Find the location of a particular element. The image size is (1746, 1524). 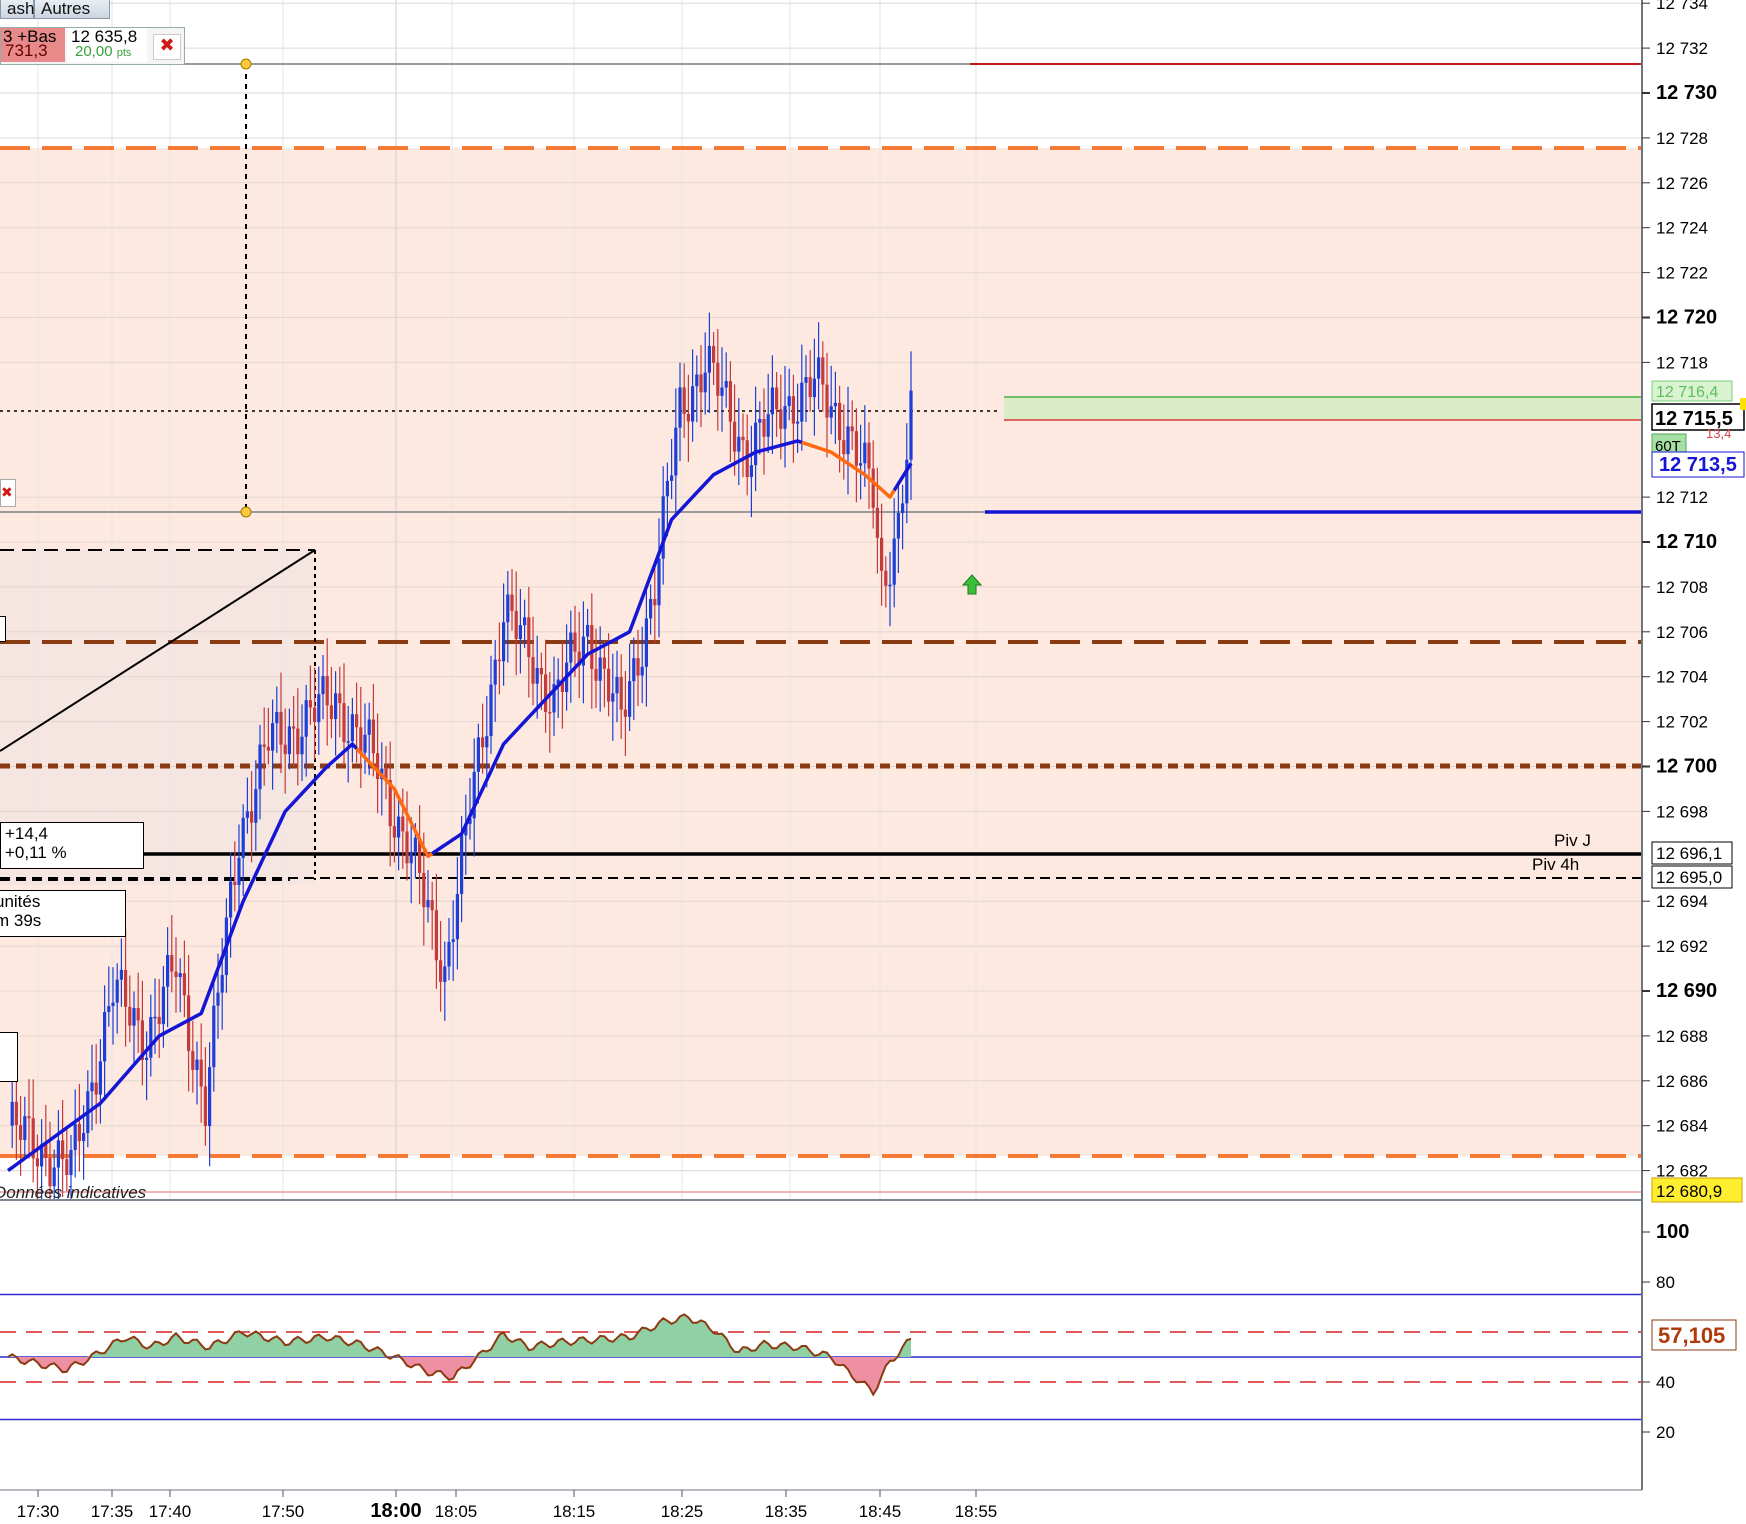

price-tick-label: 12 720 is located at coordinates (1686, 318).